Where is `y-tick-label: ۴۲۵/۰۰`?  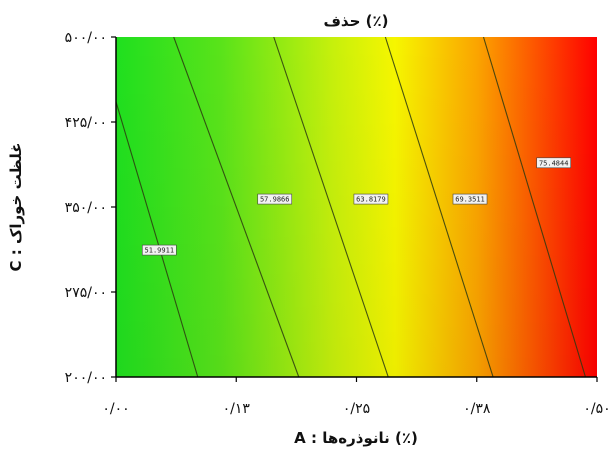 y-tick-label: ۴۲۵/۰۰ is located at coordinates (86, 123).